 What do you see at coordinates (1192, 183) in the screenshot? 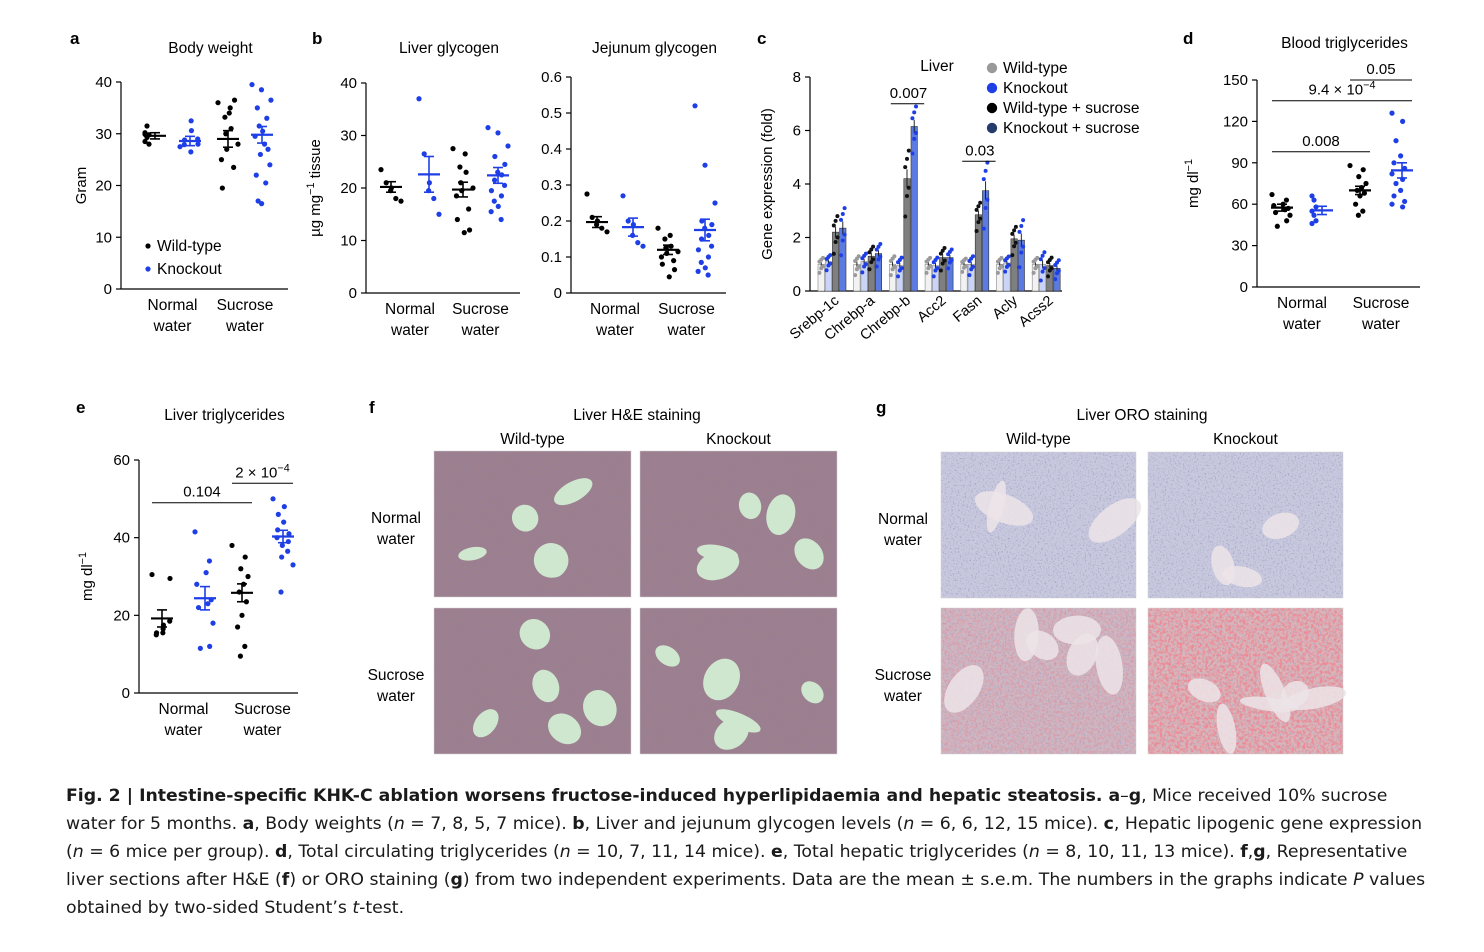
I see `y-axis-label: mg dl−1` at bounding box center [1192, 183].